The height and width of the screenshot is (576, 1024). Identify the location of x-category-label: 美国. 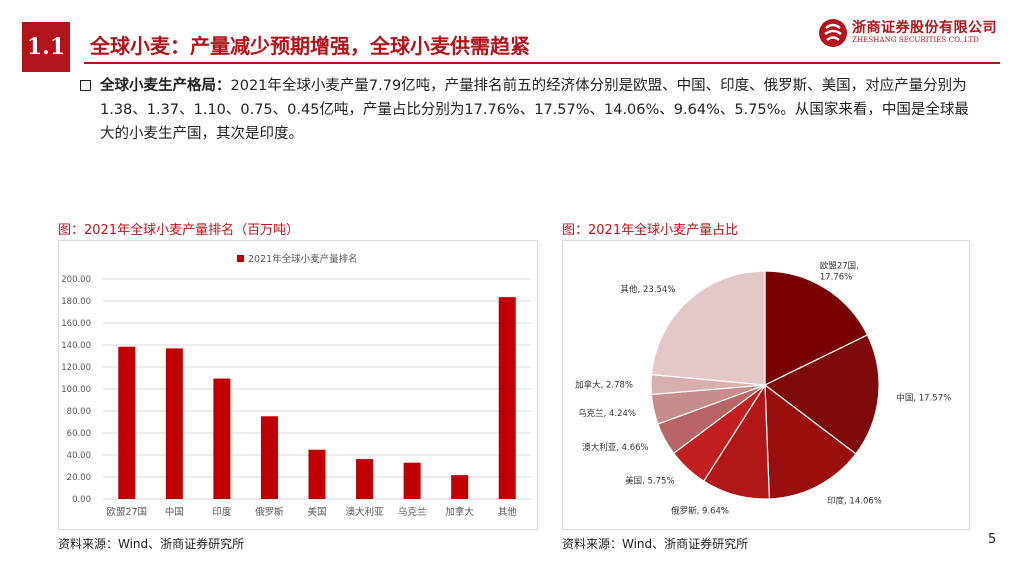
(316, 512).